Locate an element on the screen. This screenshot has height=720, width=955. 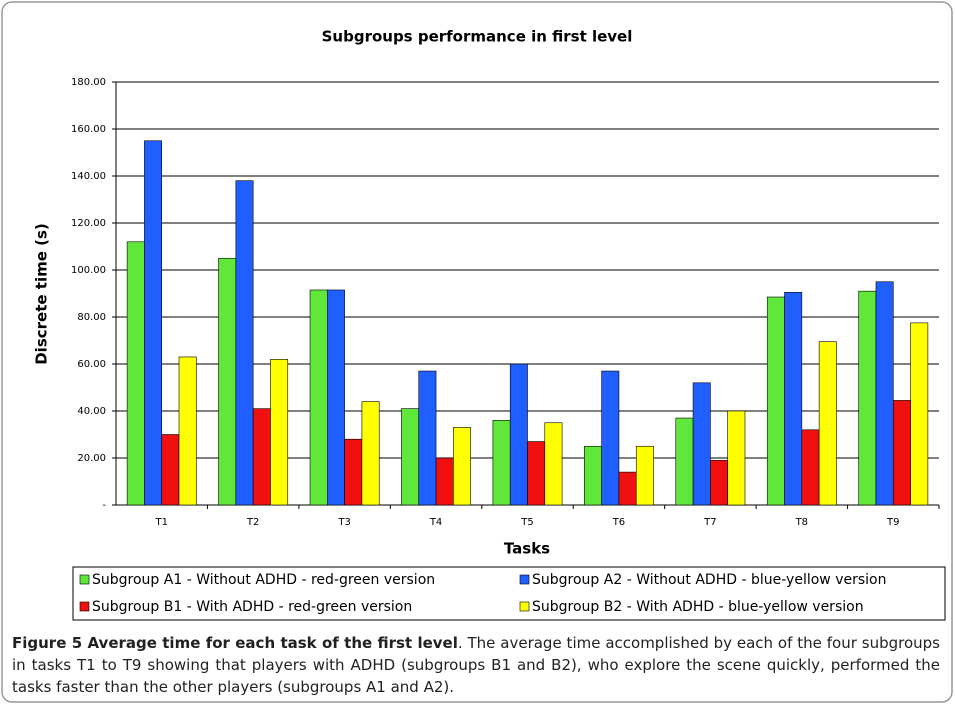
x-axis-title: Tasks is located at coordinates (527, 549).